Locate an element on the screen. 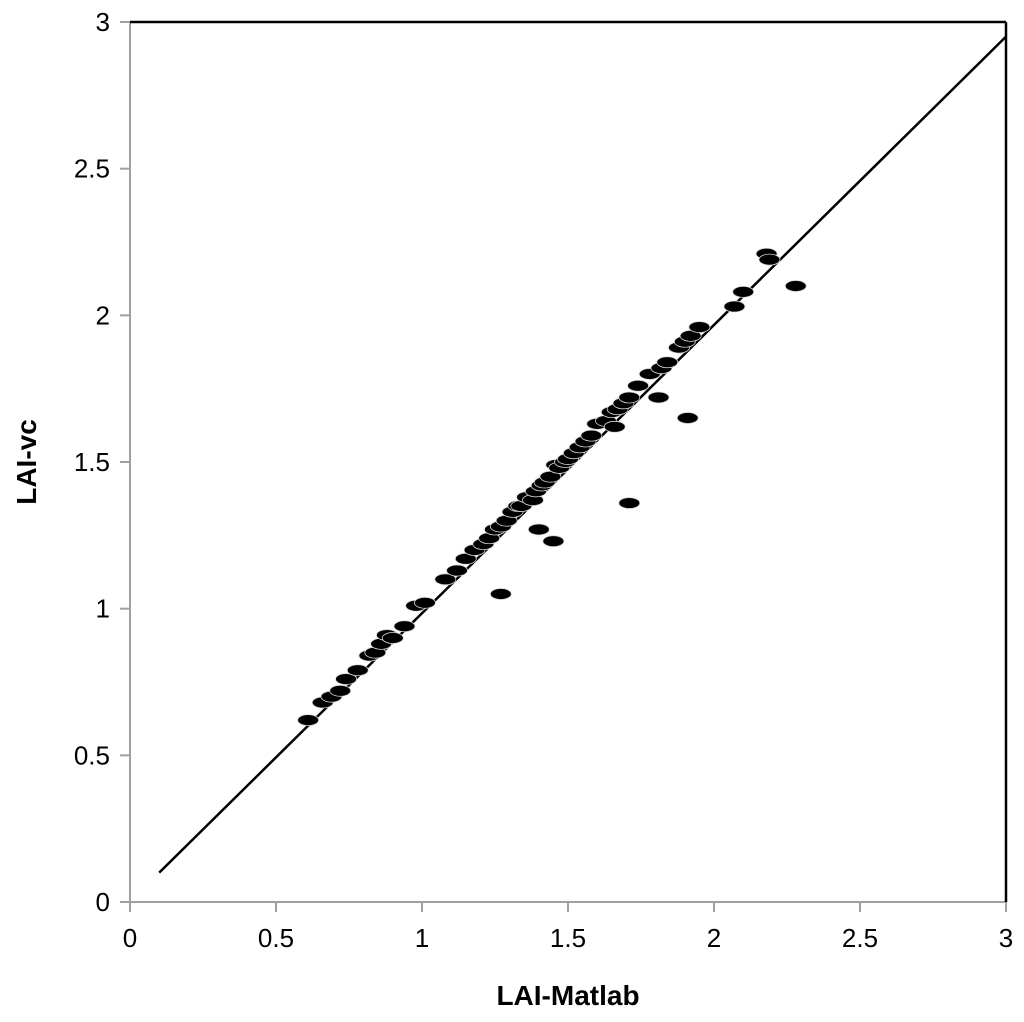 This screenshot has height=1022, width=1024. y-tick-label: 2 is located at coordinates (103, 315).